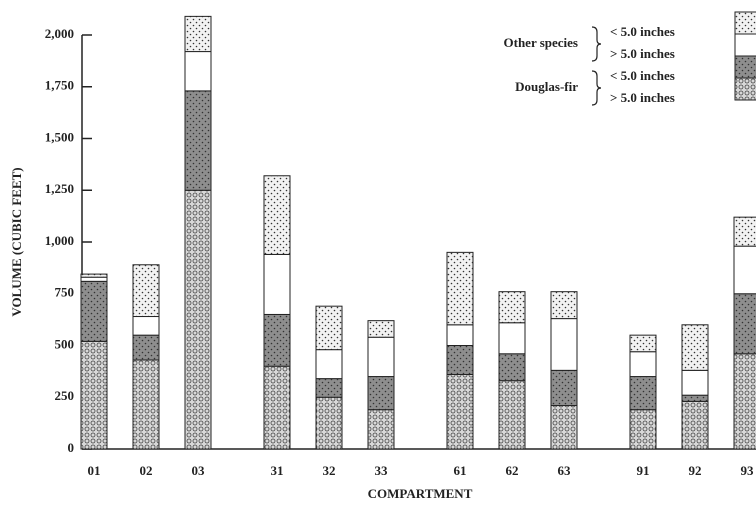 The image size is (756, 507). I want to click on y-tick-label: 500, so click(65, 343).